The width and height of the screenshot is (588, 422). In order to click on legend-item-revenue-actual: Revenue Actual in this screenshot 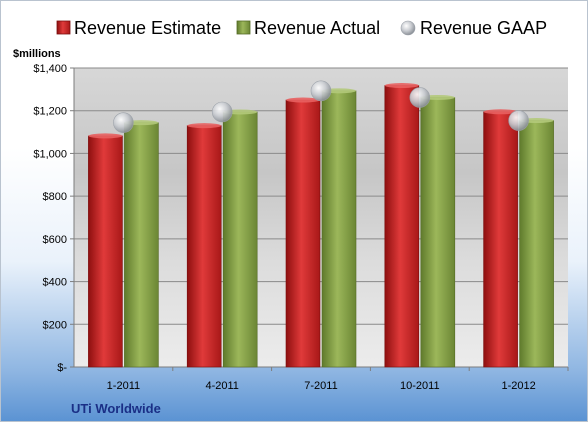, I will do `click(308, 28)`.